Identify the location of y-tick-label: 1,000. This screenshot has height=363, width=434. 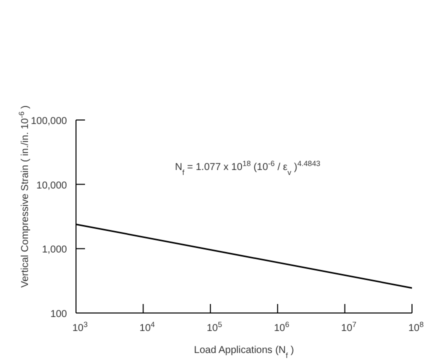
(55, 250).